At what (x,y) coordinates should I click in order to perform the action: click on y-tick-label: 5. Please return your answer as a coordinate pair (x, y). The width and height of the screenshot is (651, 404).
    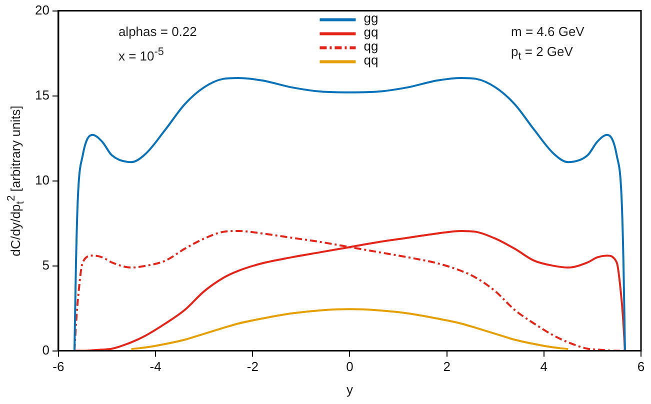
    Looking at the image, I should click on (46, 264).